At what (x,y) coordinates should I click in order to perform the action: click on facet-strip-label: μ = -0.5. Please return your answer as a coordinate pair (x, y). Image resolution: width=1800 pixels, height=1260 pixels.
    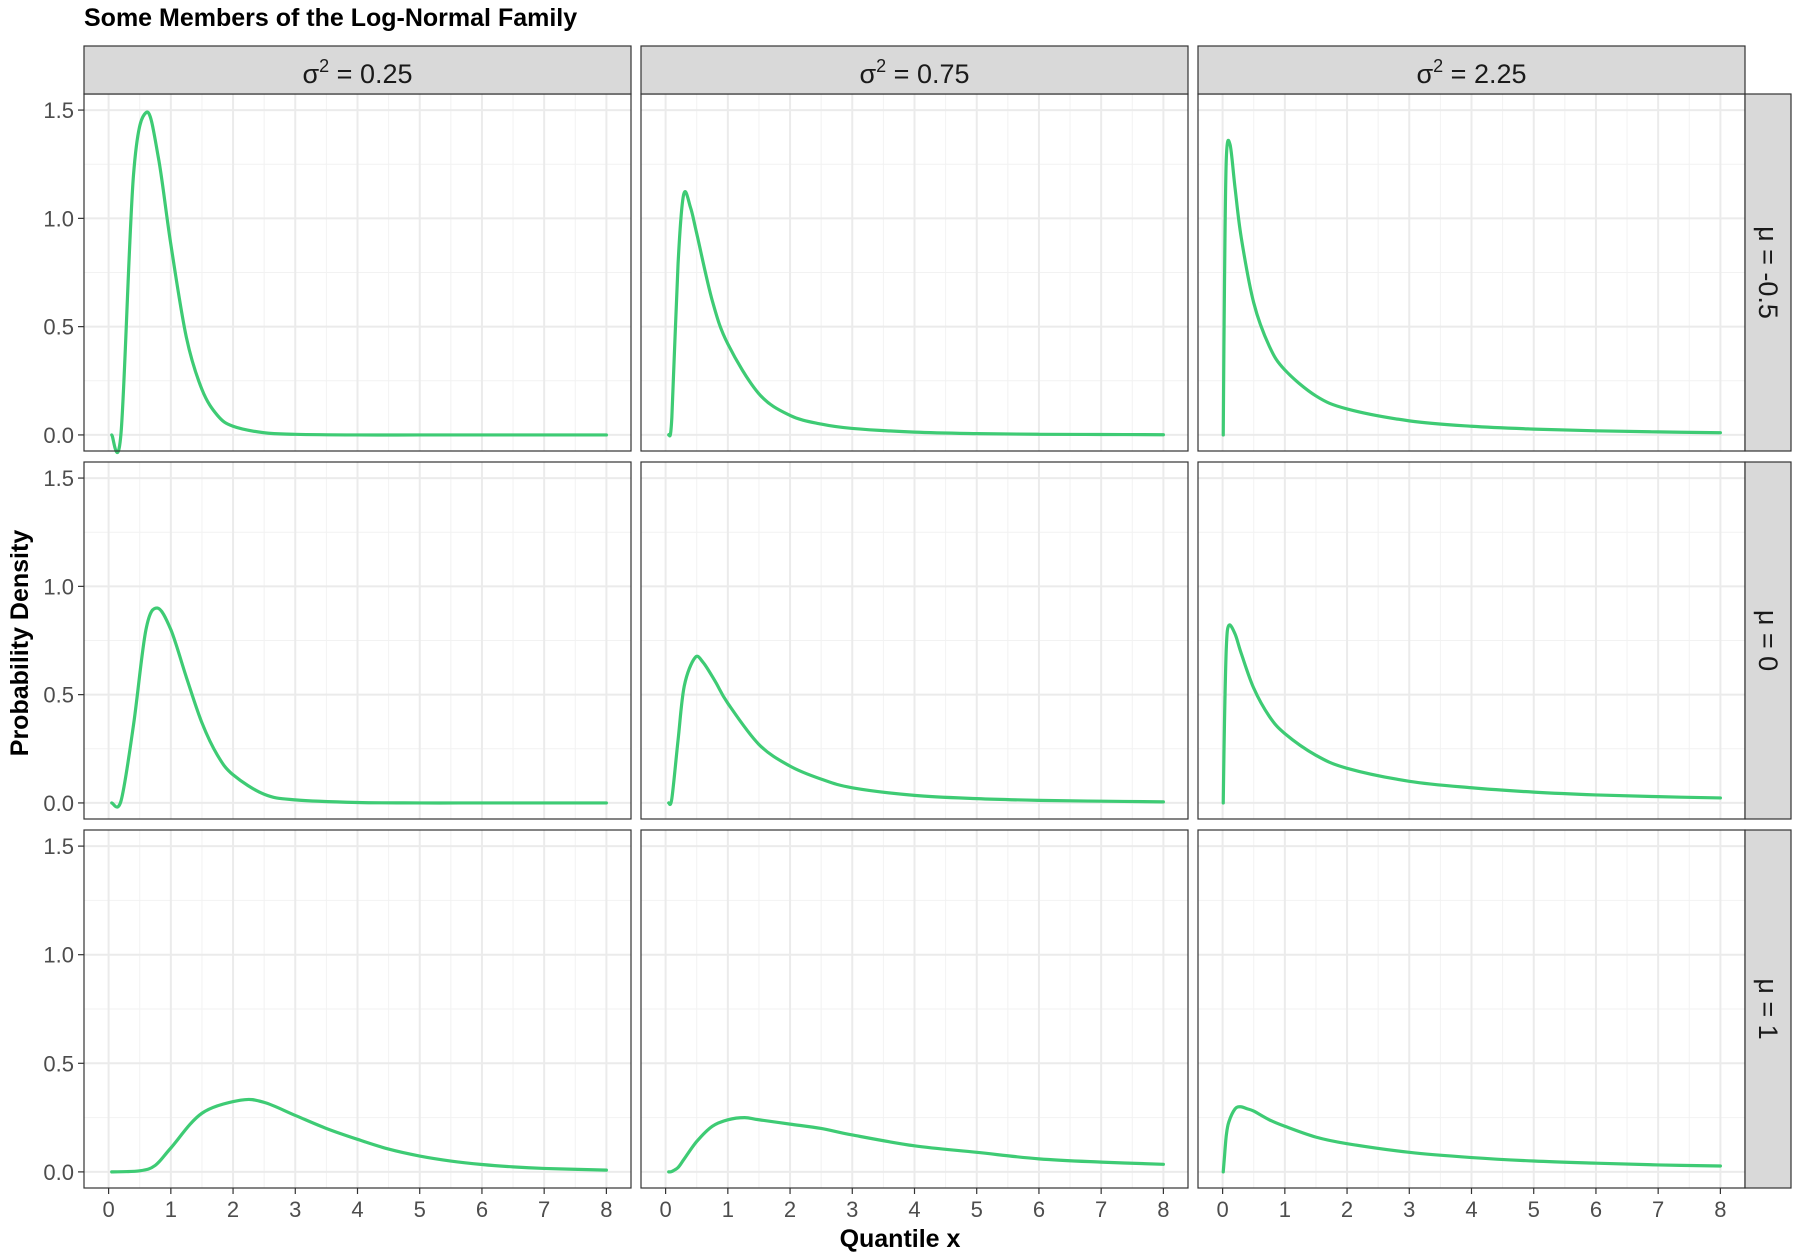
    Looking at the image, I should click on (1768, 272).